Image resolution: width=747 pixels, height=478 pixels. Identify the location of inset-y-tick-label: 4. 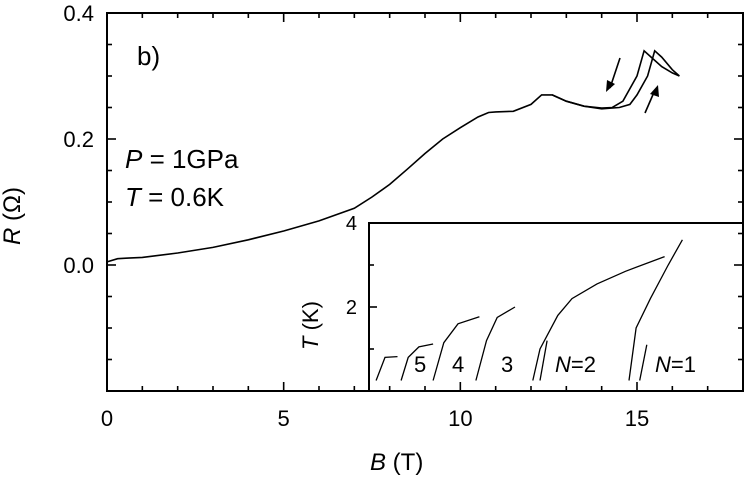
(351, 224).